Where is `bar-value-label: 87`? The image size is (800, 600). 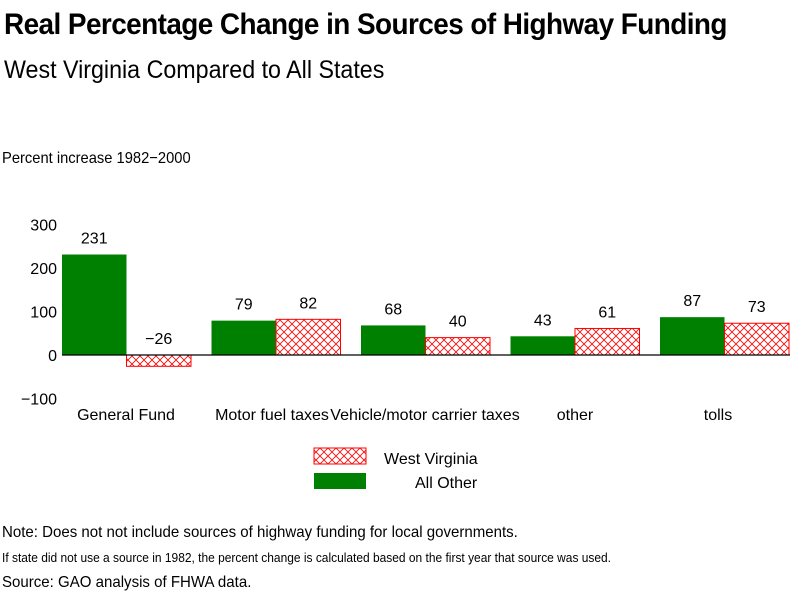
bar-value-label: 87 is located at coordinates (692, 301).